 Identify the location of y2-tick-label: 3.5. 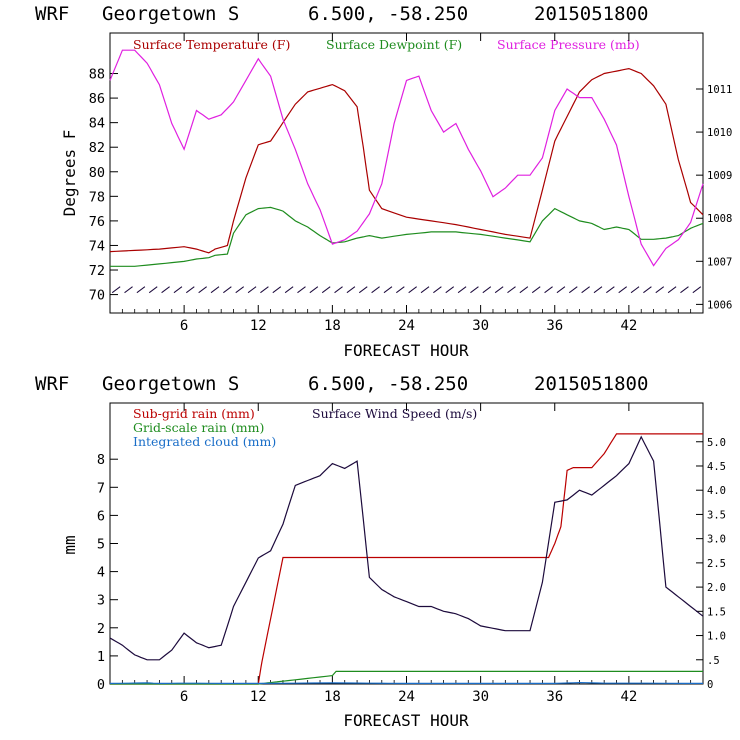
(716, 515).